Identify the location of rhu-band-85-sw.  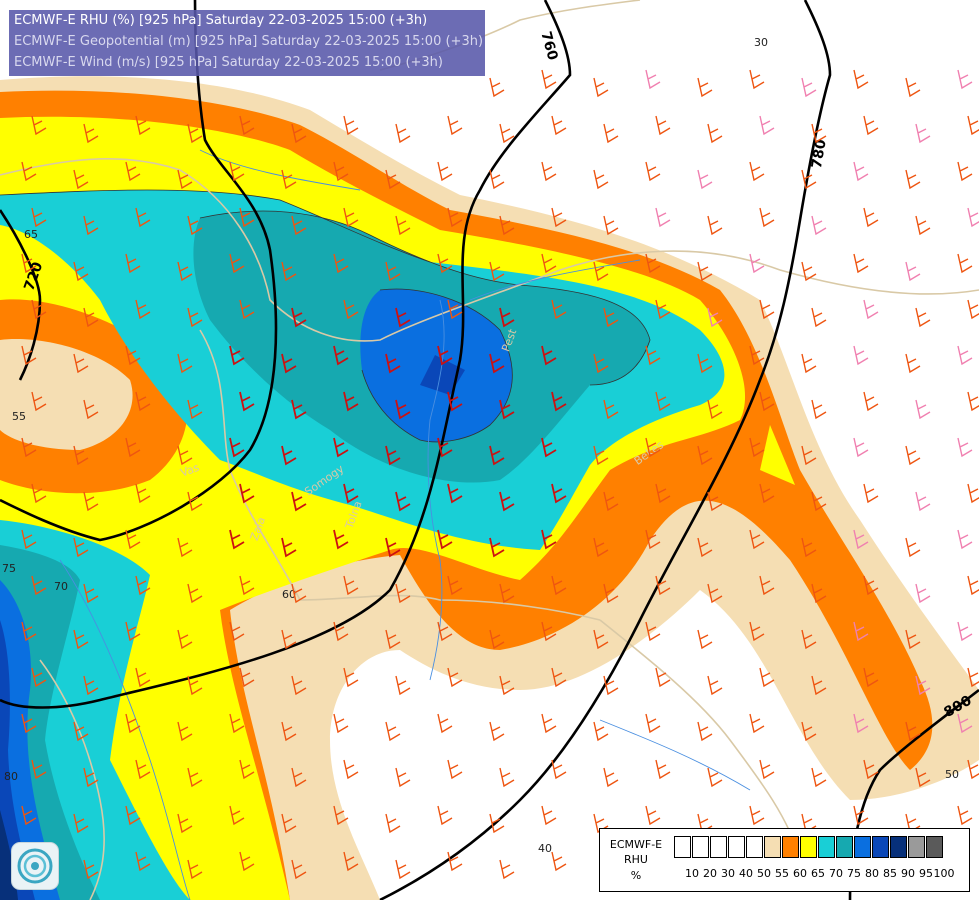
(17, 760).